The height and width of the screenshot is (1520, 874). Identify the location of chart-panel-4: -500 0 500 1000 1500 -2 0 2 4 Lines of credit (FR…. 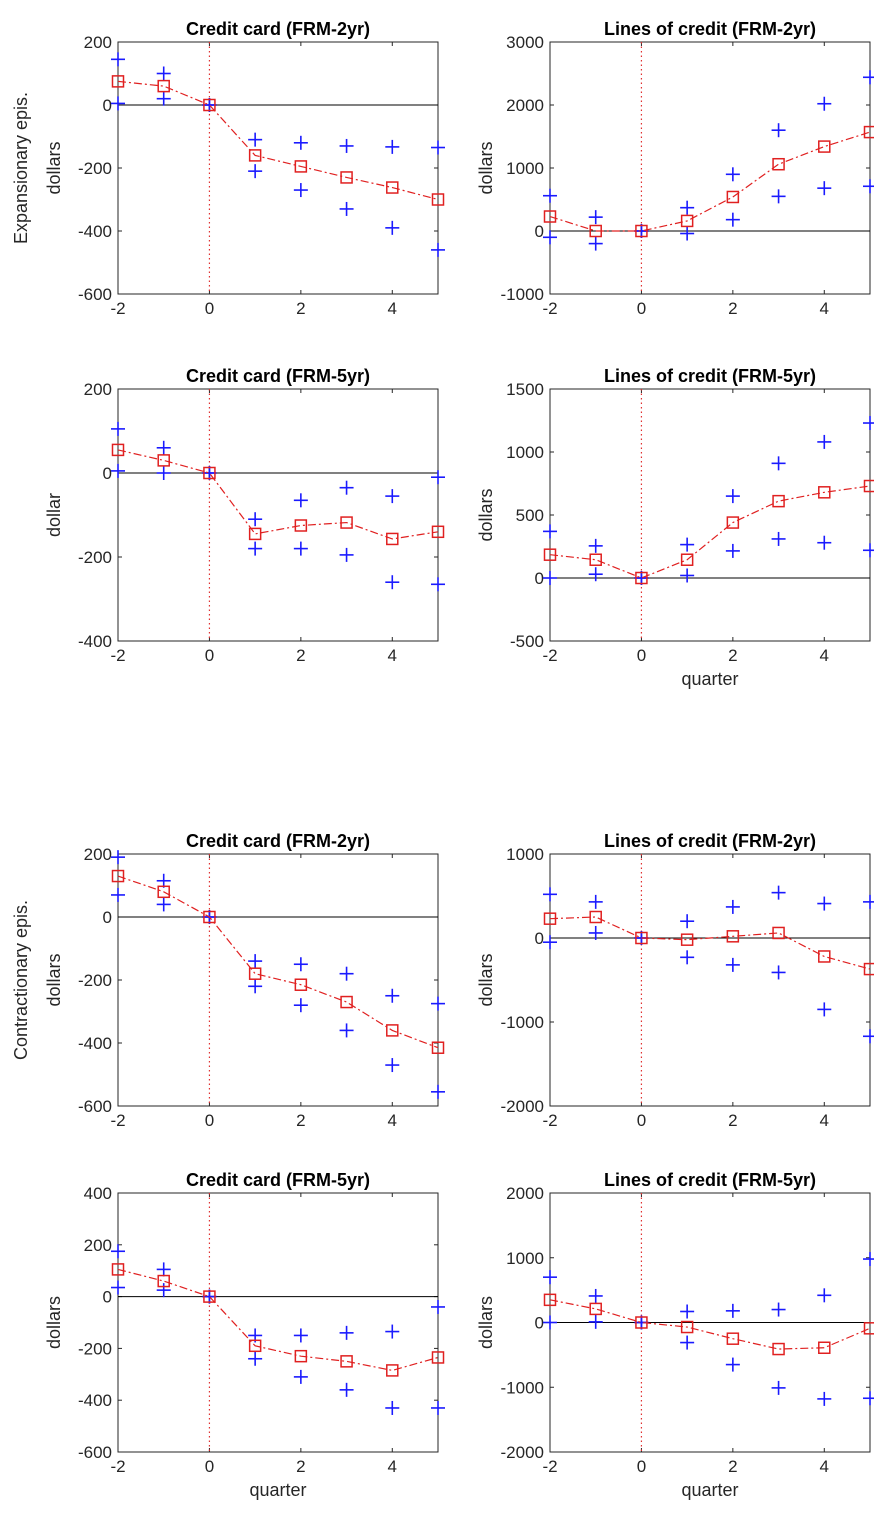
(675, 527).